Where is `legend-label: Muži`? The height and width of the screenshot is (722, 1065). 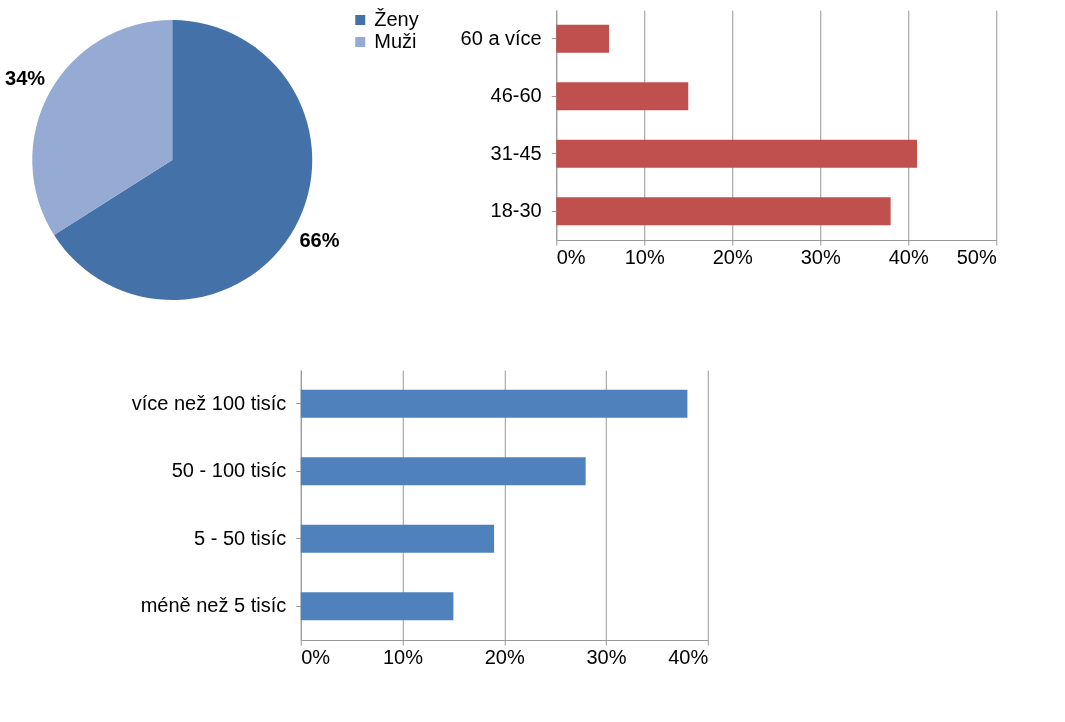 legend-label: Muži is located at coordinates (395, 41).